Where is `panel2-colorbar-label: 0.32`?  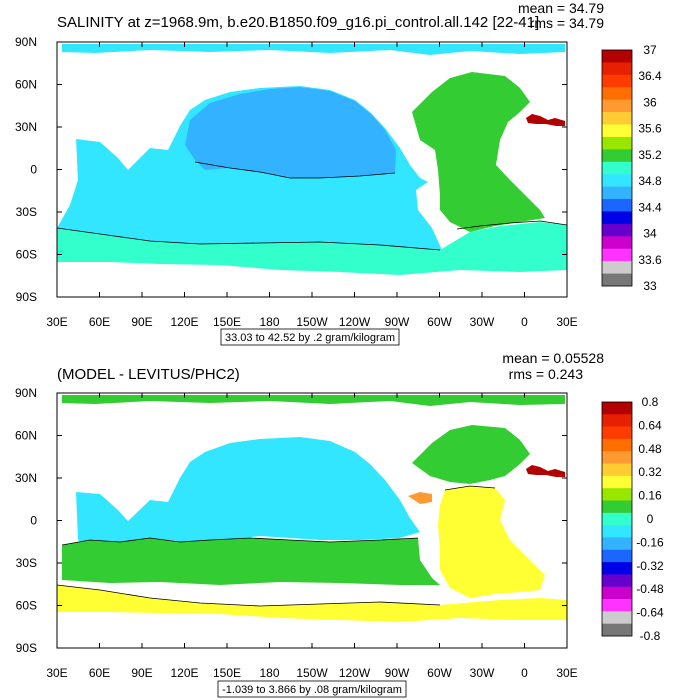
panel2-colorbar-label: 0.32 is located at coordinates (650, 472).